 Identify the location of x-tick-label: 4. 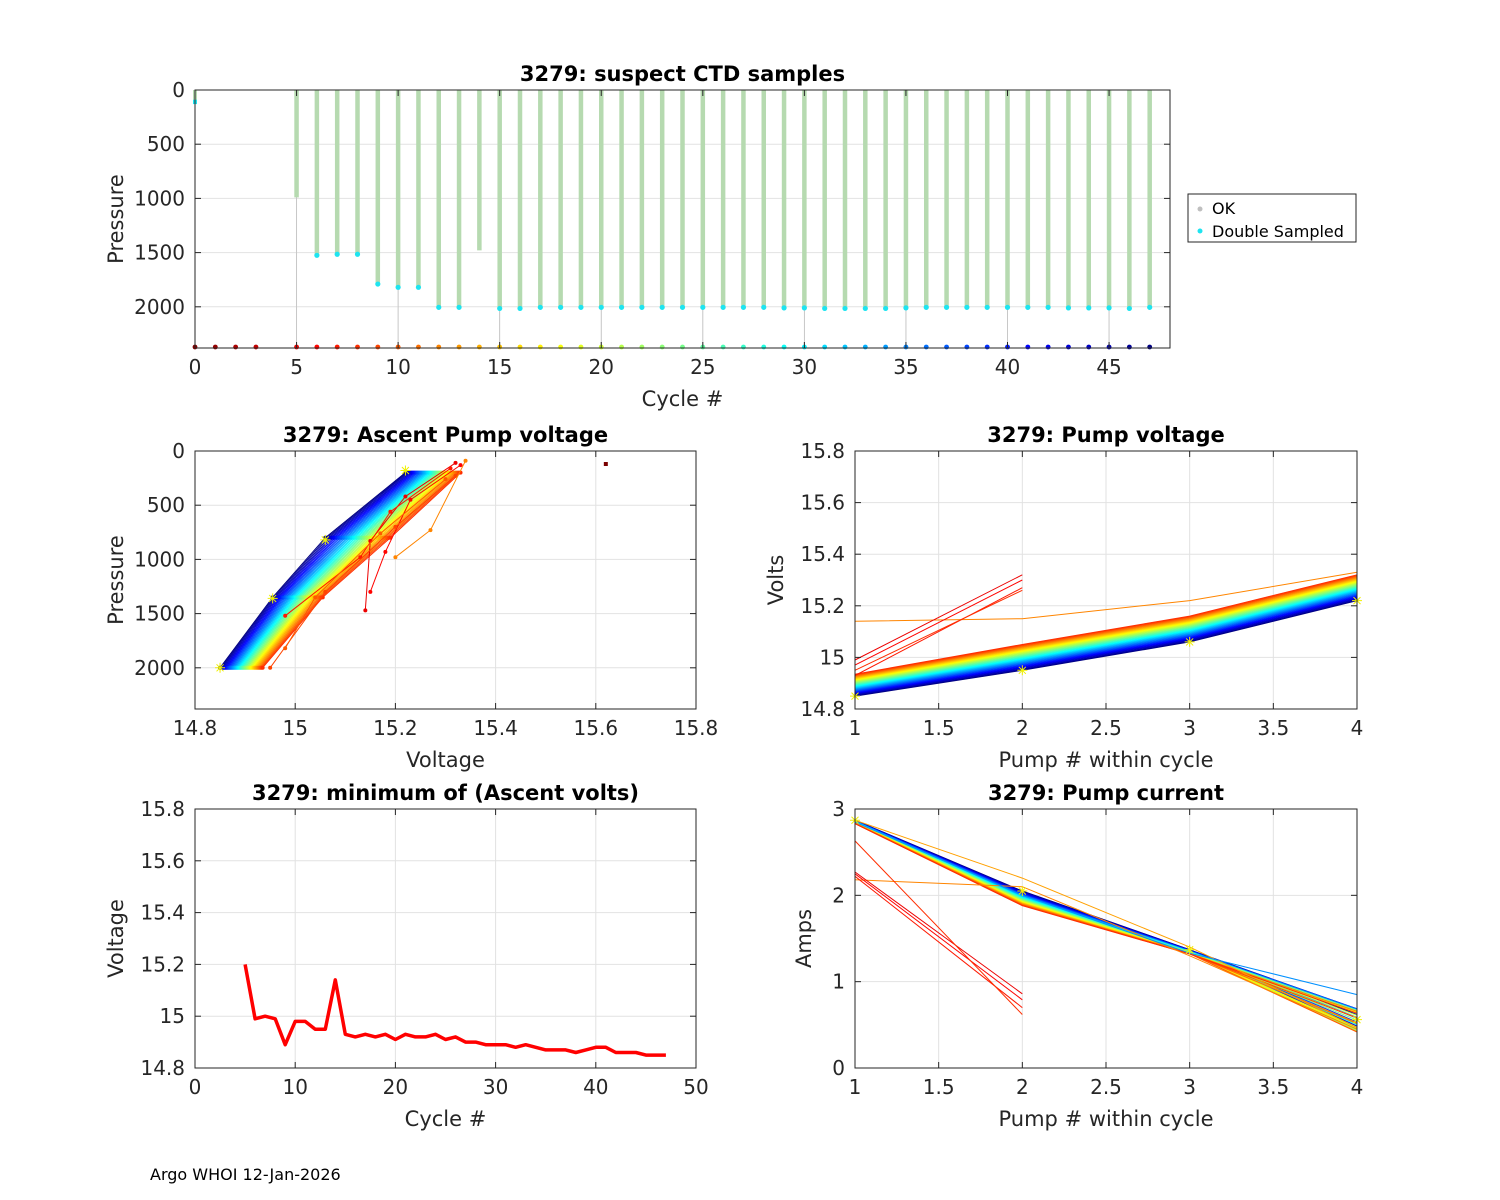
(1357, 728).